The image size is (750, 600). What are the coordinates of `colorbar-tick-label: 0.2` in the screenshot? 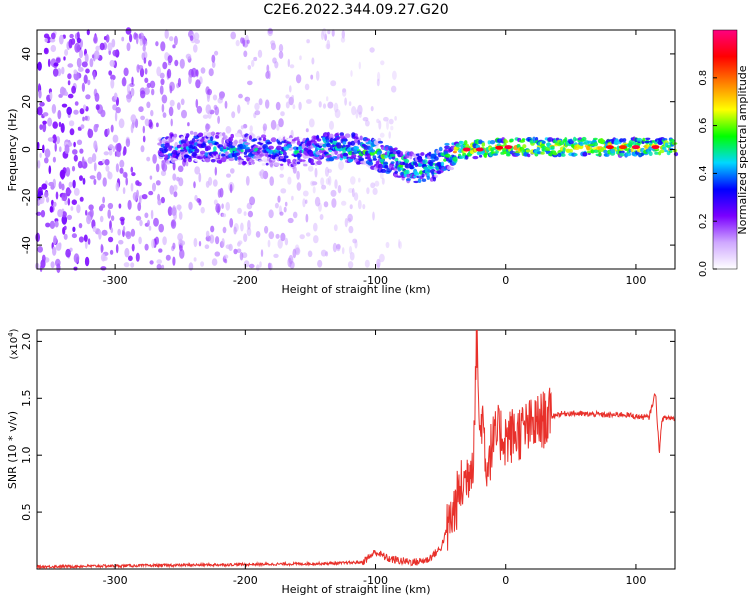 It's located at (703, 221).